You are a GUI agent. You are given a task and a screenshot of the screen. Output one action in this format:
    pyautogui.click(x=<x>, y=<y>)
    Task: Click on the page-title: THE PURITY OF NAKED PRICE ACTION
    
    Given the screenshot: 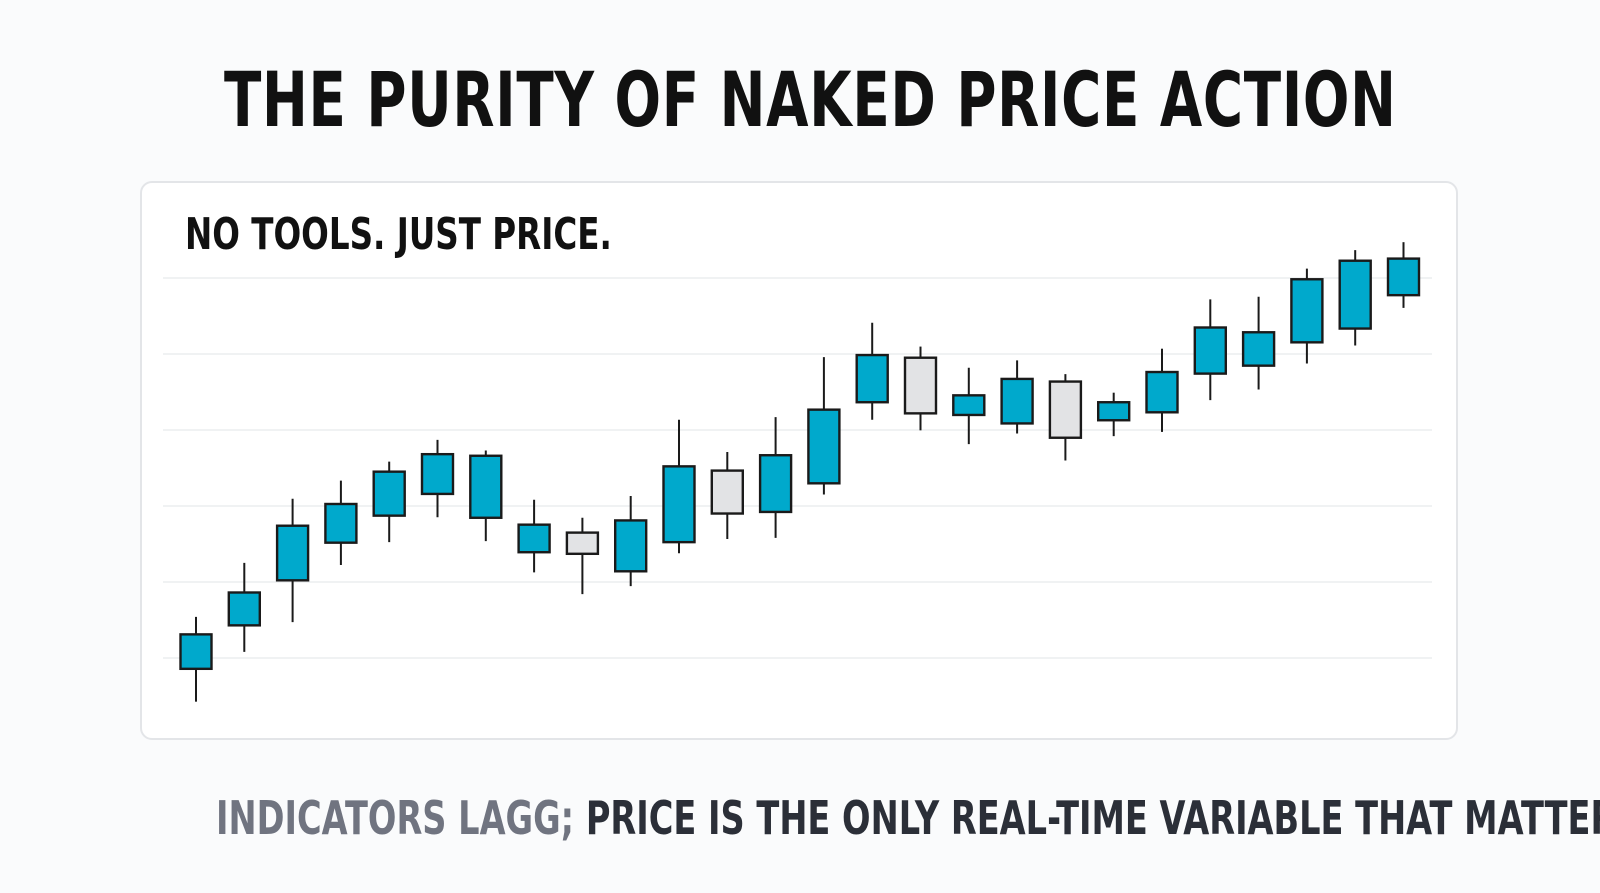 What is the action you would take?
    pyautogui.click(x=810, y=99)
    